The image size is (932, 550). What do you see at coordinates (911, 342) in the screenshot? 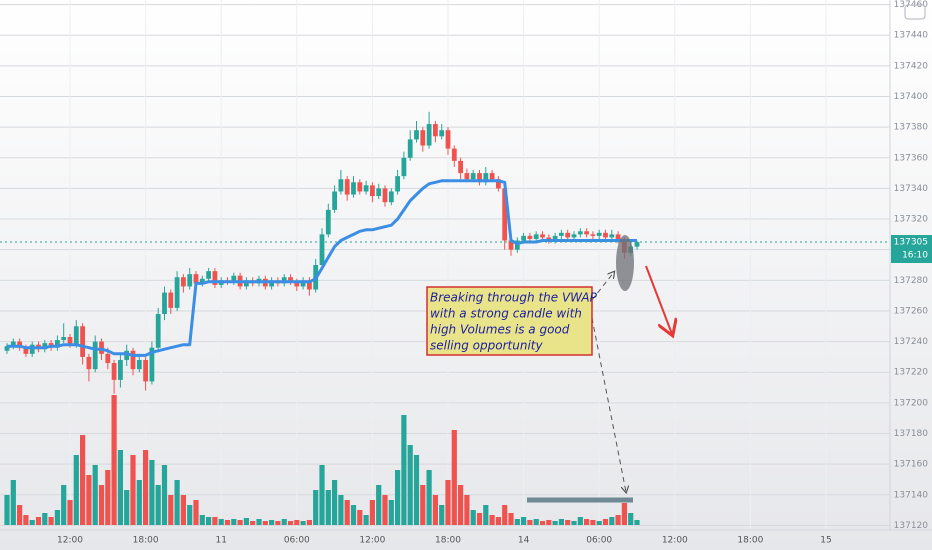
I see `y-tick-label: 137240` at bounding box center [911, 342].